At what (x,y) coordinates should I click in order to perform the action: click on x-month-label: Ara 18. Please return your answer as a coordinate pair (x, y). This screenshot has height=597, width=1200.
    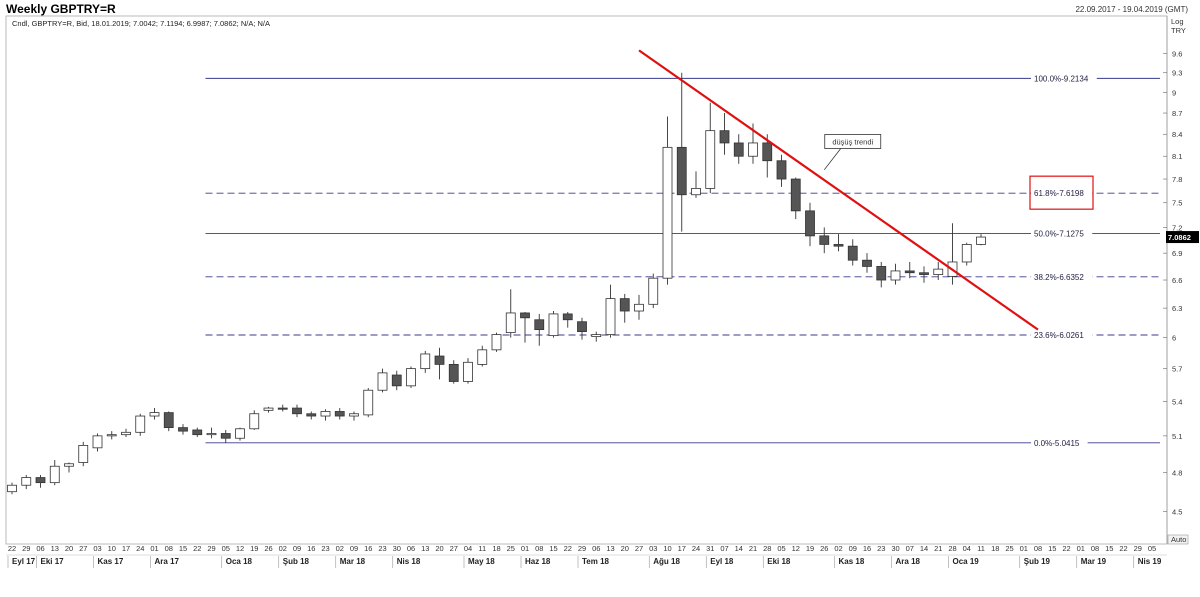
    Looking at the image, I should click on (908, 561).